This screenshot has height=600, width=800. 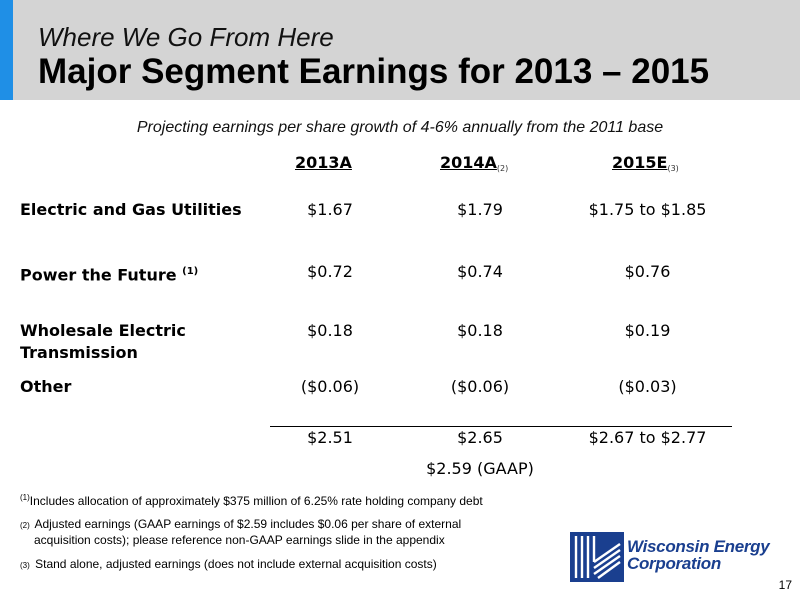 What do you see at coordinates (647, 209) in the screenshot?
I see `table-cell: $1.75 to $1.85` at bounding box center [647, 209].